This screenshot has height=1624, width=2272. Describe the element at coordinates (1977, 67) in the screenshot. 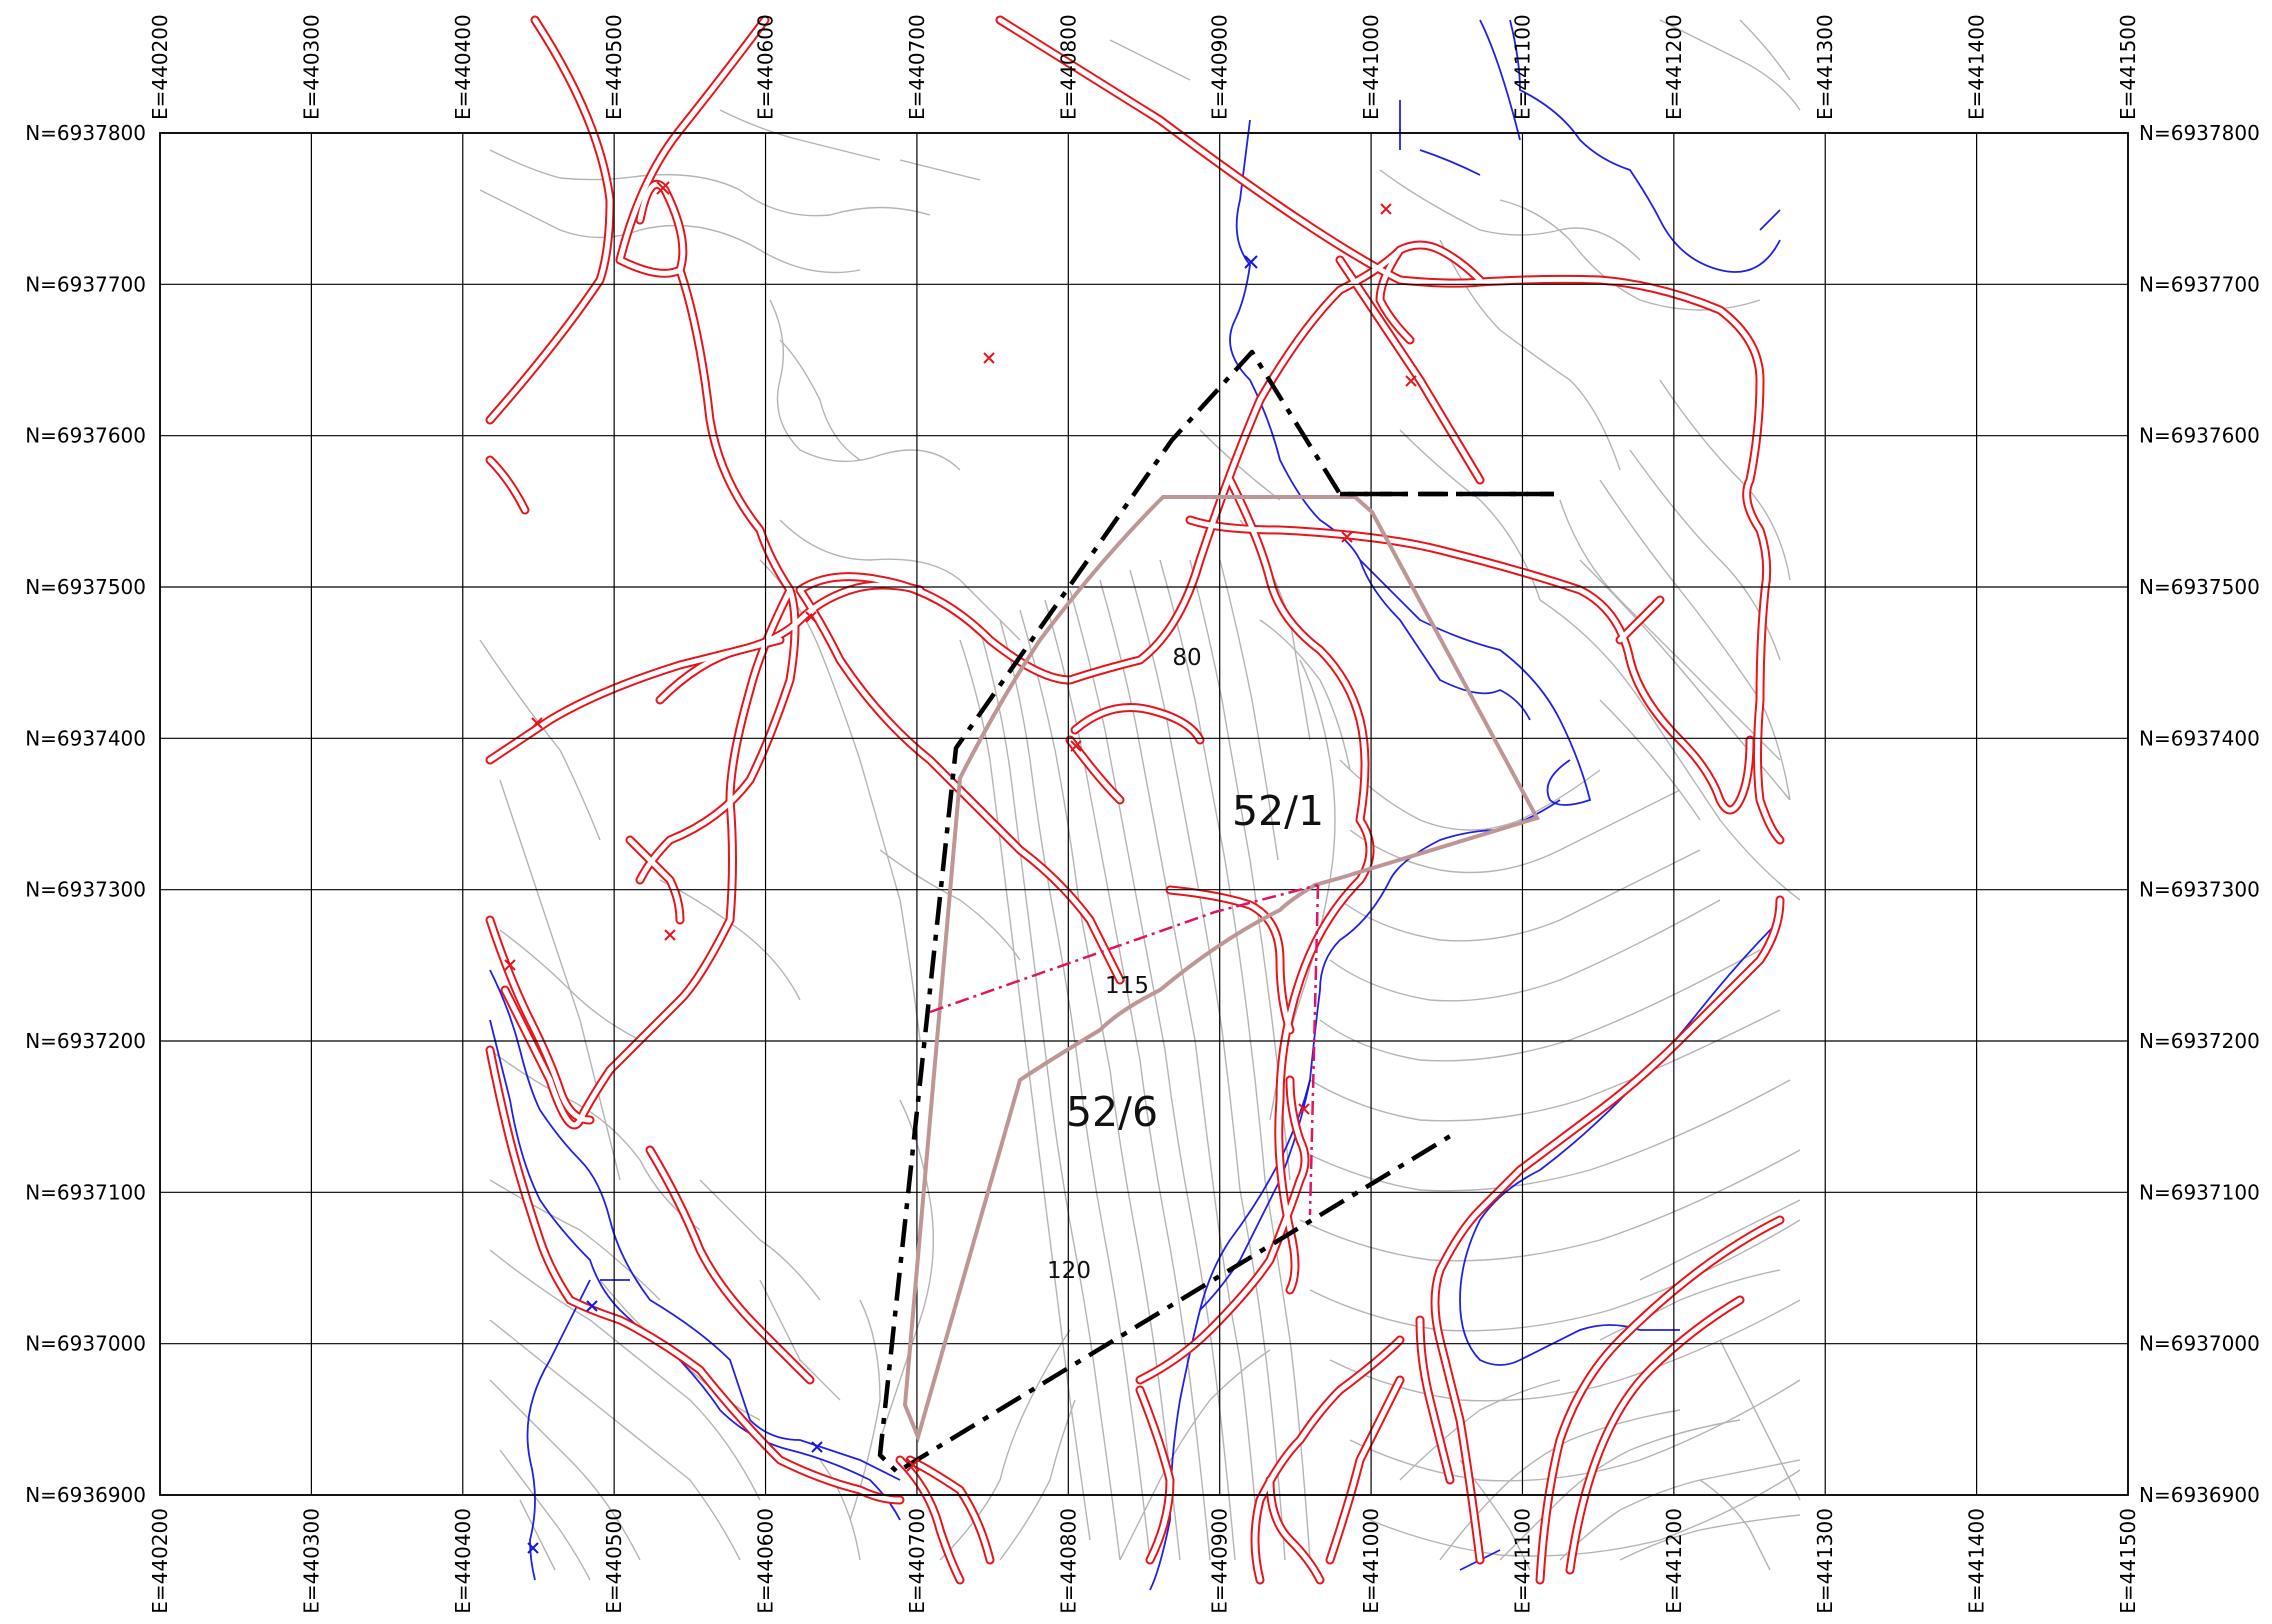

I see `easting-label-top: E=441400` at that location.